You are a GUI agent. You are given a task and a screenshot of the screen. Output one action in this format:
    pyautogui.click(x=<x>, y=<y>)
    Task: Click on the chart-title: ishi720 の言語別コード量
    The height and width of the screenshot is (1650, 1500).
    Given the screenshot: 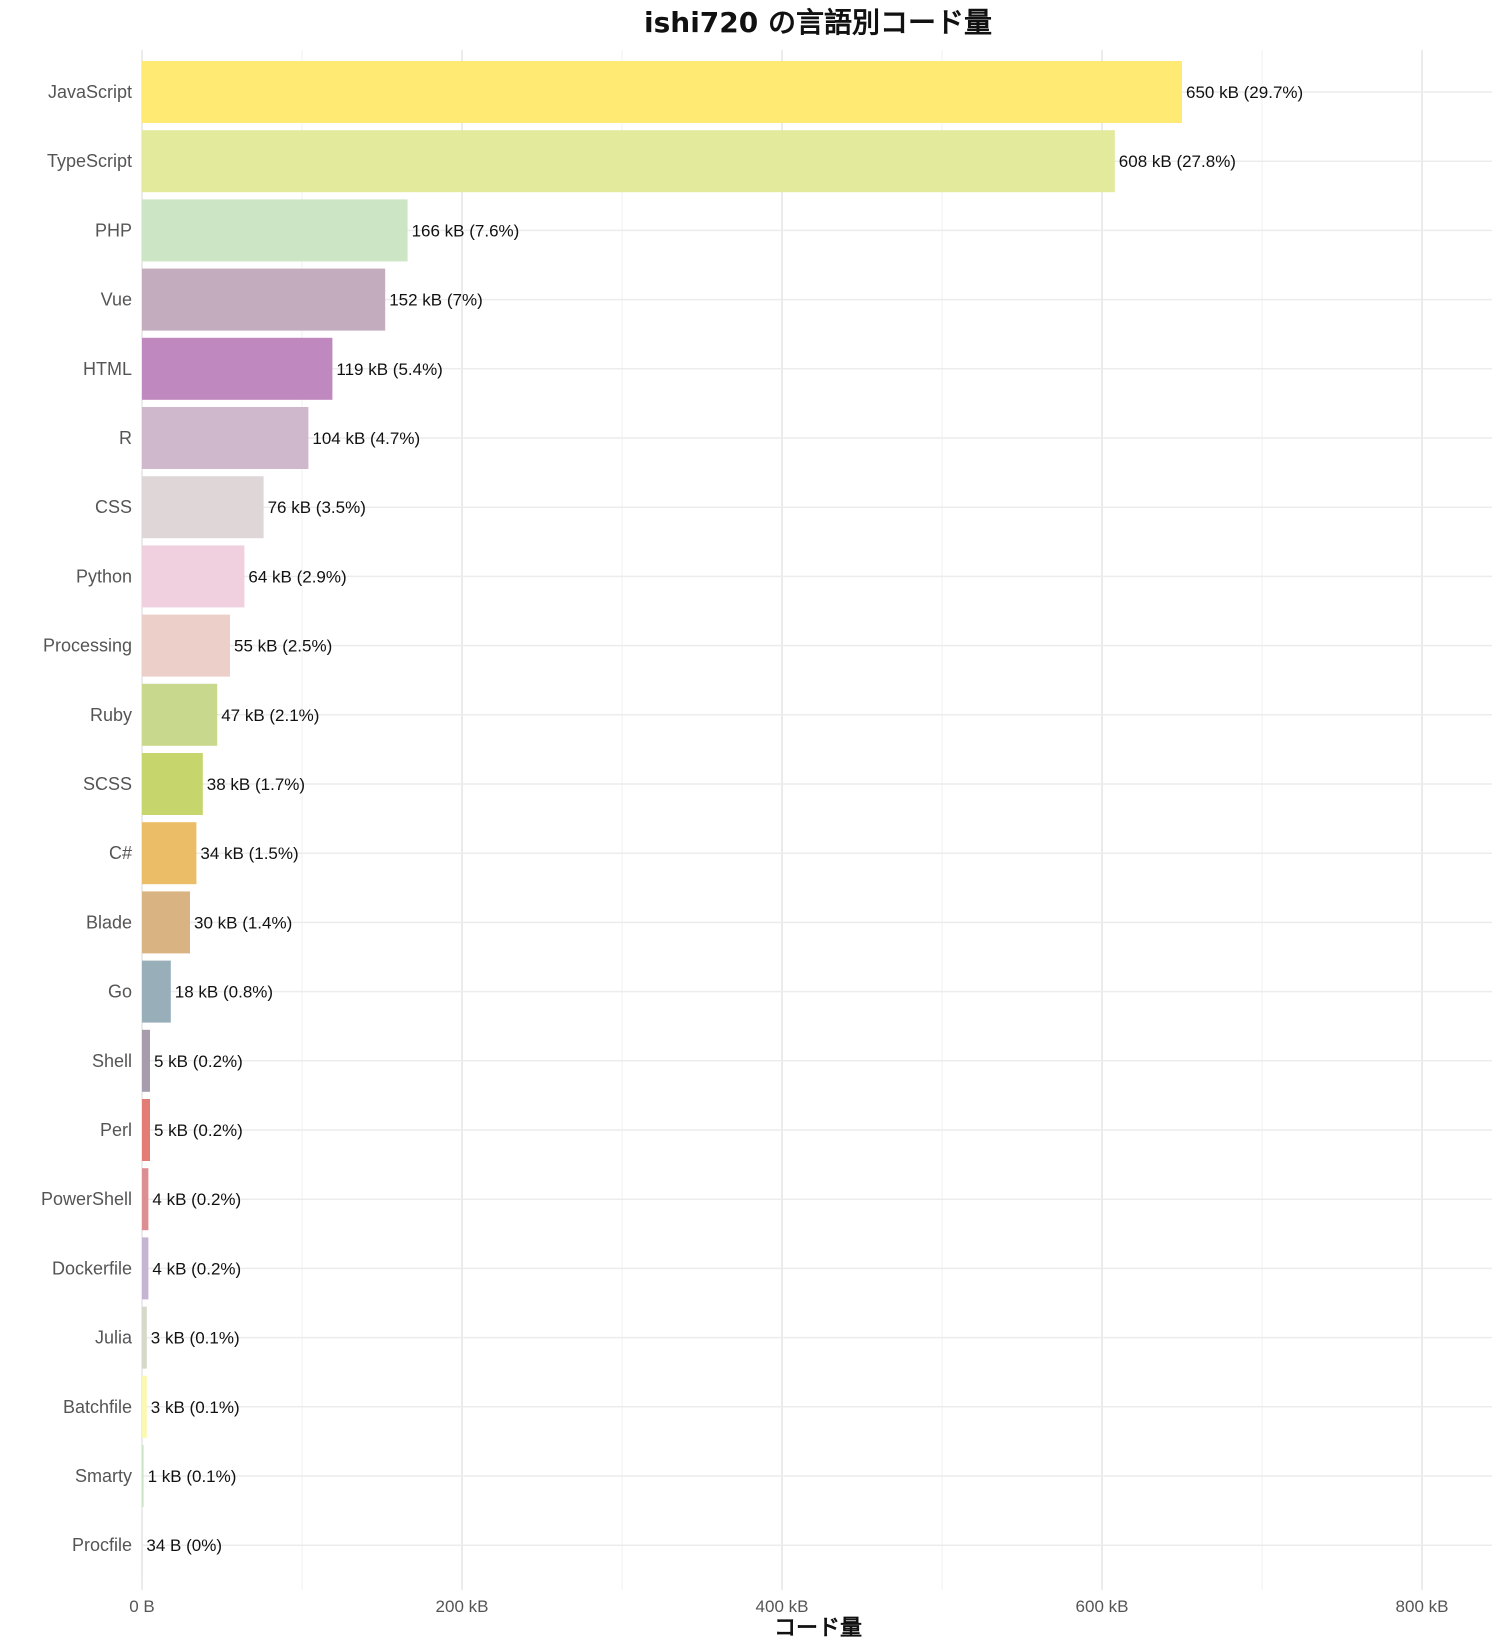 What is the action you would take?
    pyautogui.click(x=818, y=22)
    